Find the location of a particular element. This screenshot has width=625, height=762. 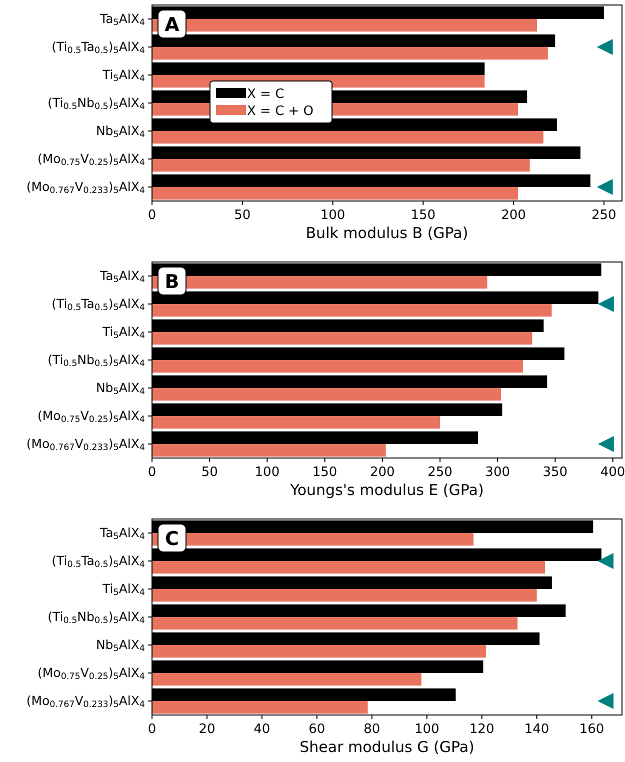

text: A is located at coordinates (172, 25).